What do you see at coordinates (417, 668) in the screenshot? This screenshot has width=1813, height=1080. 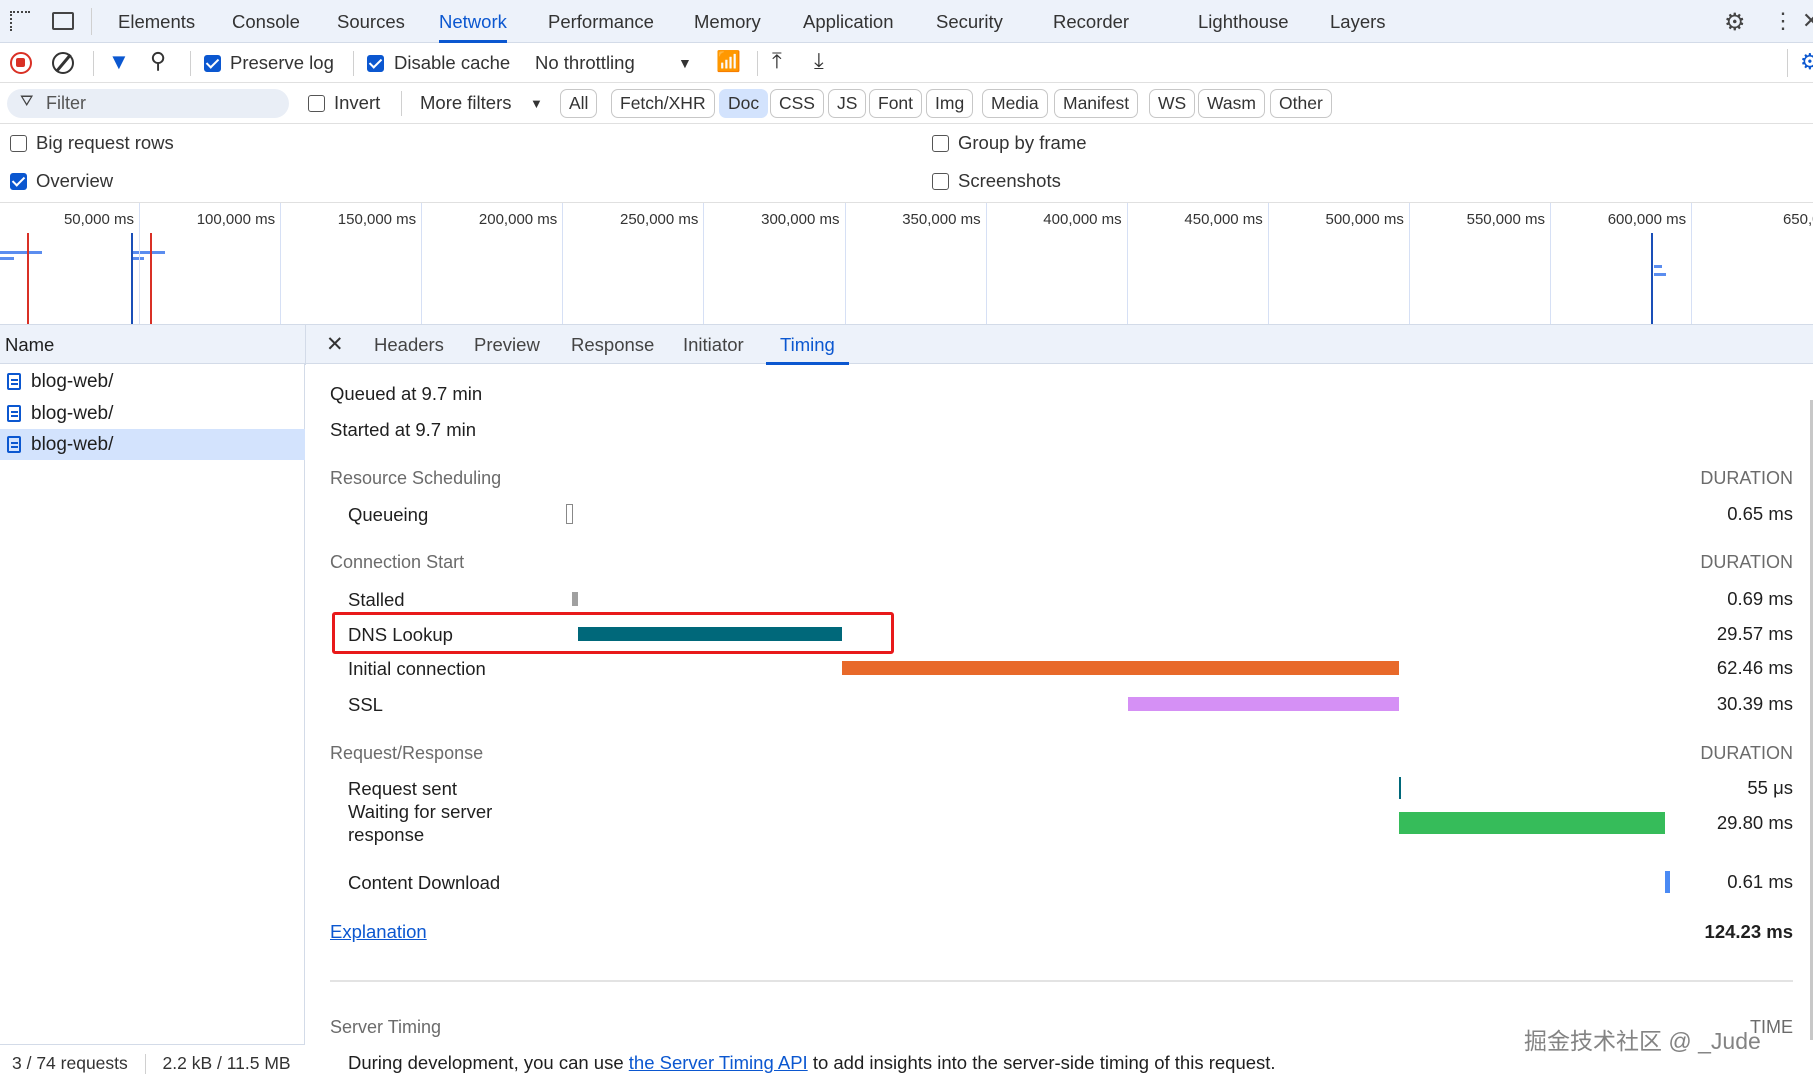 I see `timing-label: Initial connection` at bounding box center [417, 668].